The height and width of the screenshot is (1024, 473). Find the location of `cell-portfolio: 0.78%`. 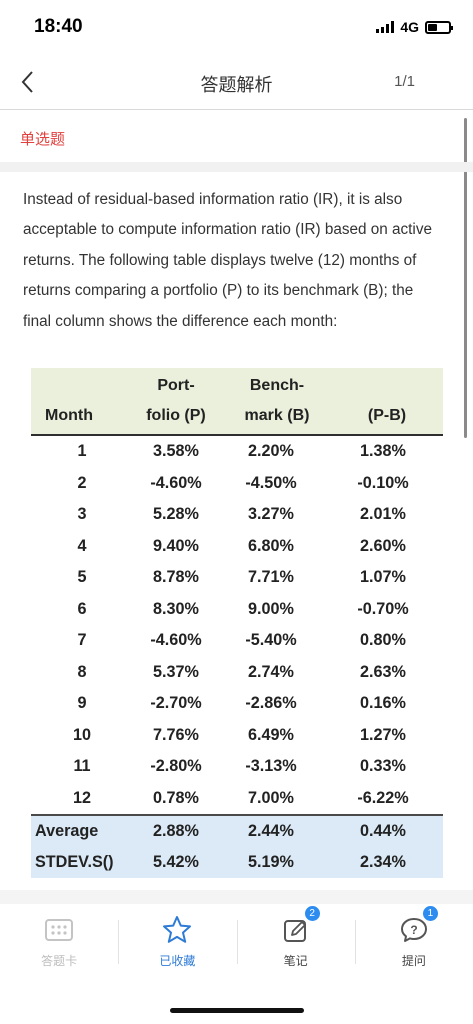

cell-portfolio: 0.78% is located at coordinates (176, 797).